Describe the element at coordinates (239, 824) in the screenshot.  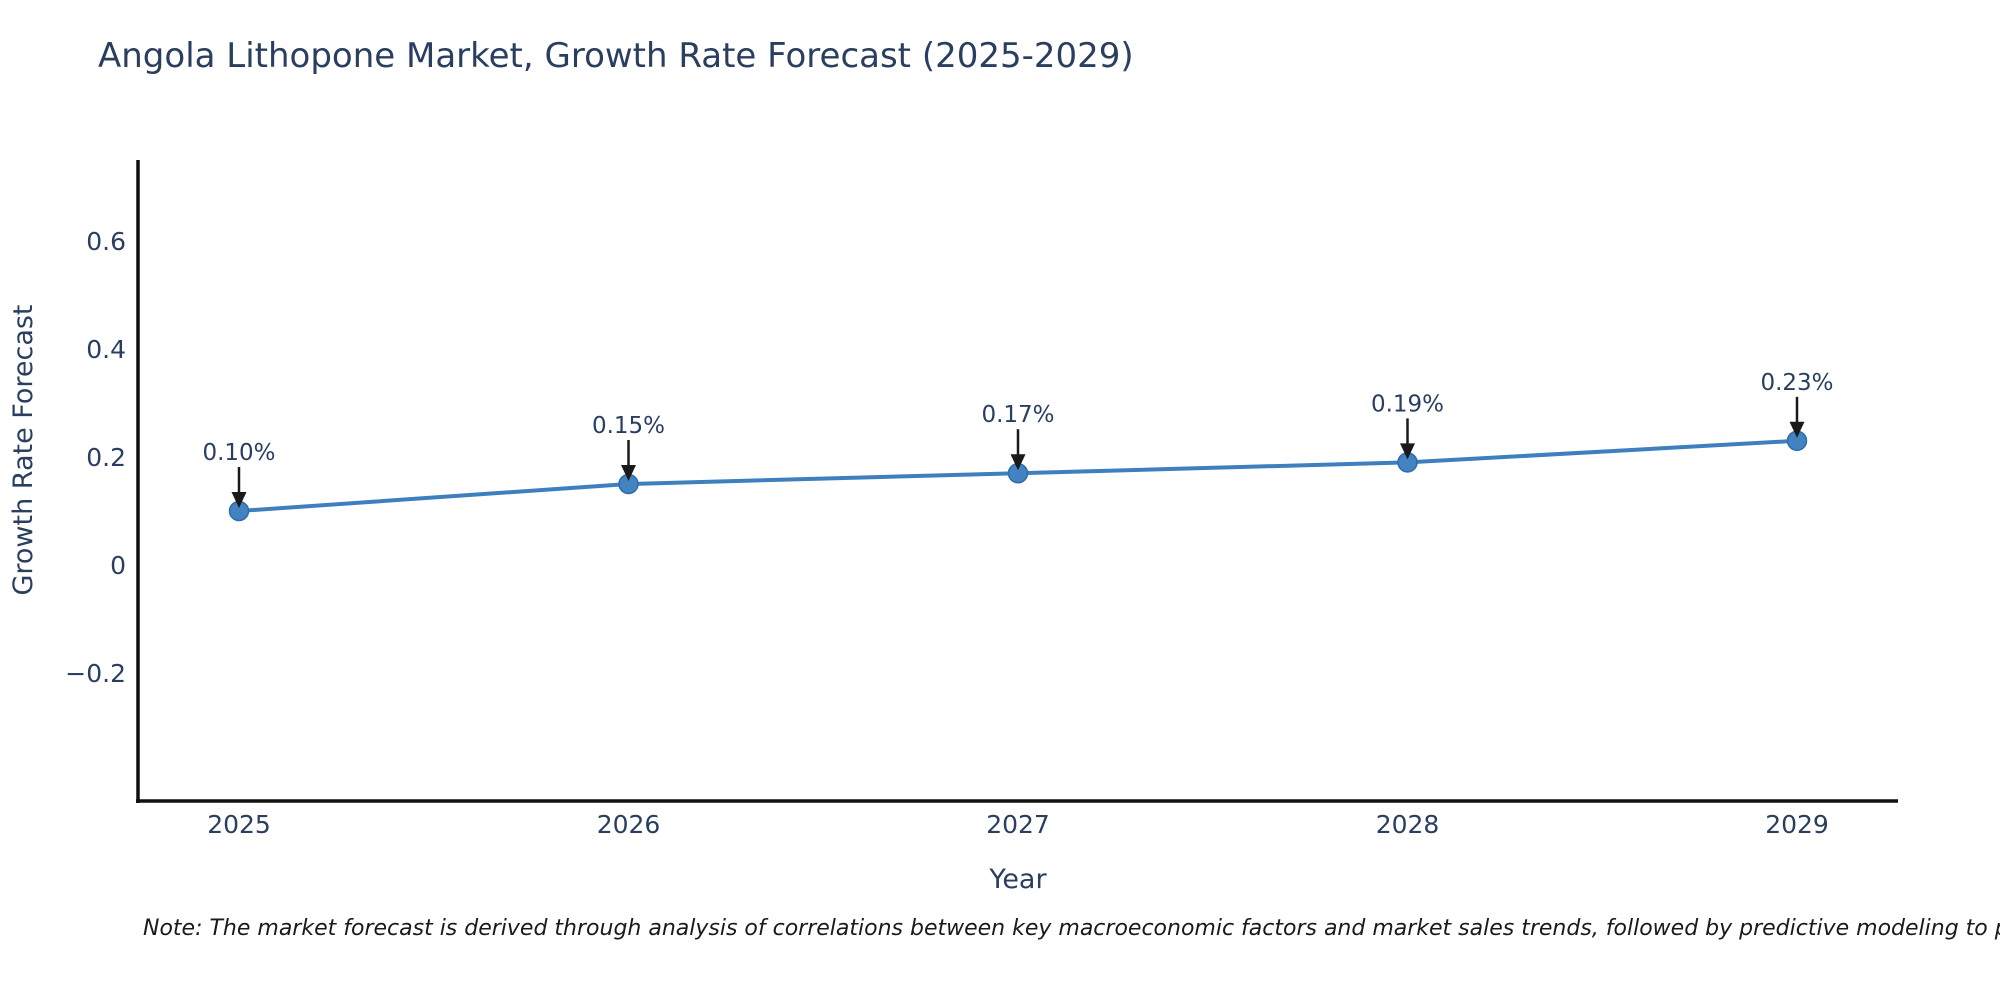
I see `x-tick-label: 2025` at that location.